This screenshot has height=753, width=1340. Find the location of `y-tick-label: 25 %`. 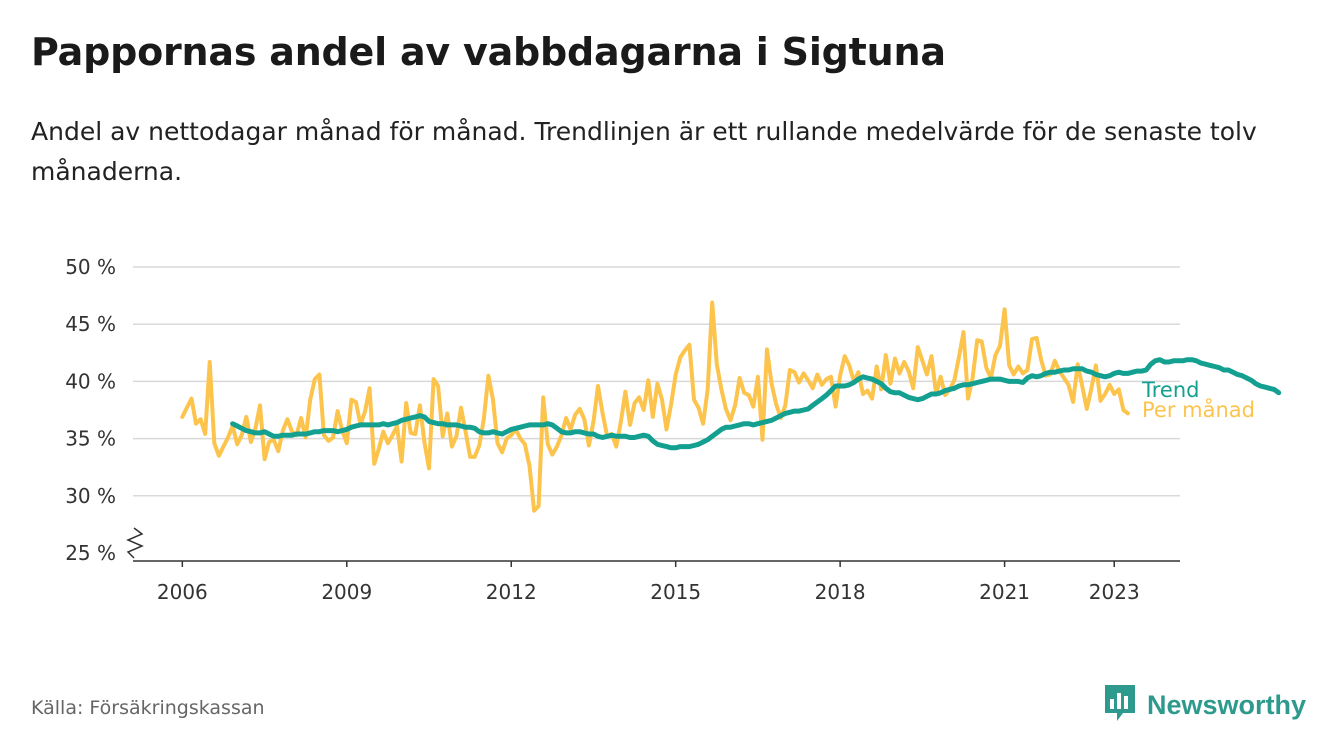

y-tick-label: 25 % is located at coordinates (90, 553).